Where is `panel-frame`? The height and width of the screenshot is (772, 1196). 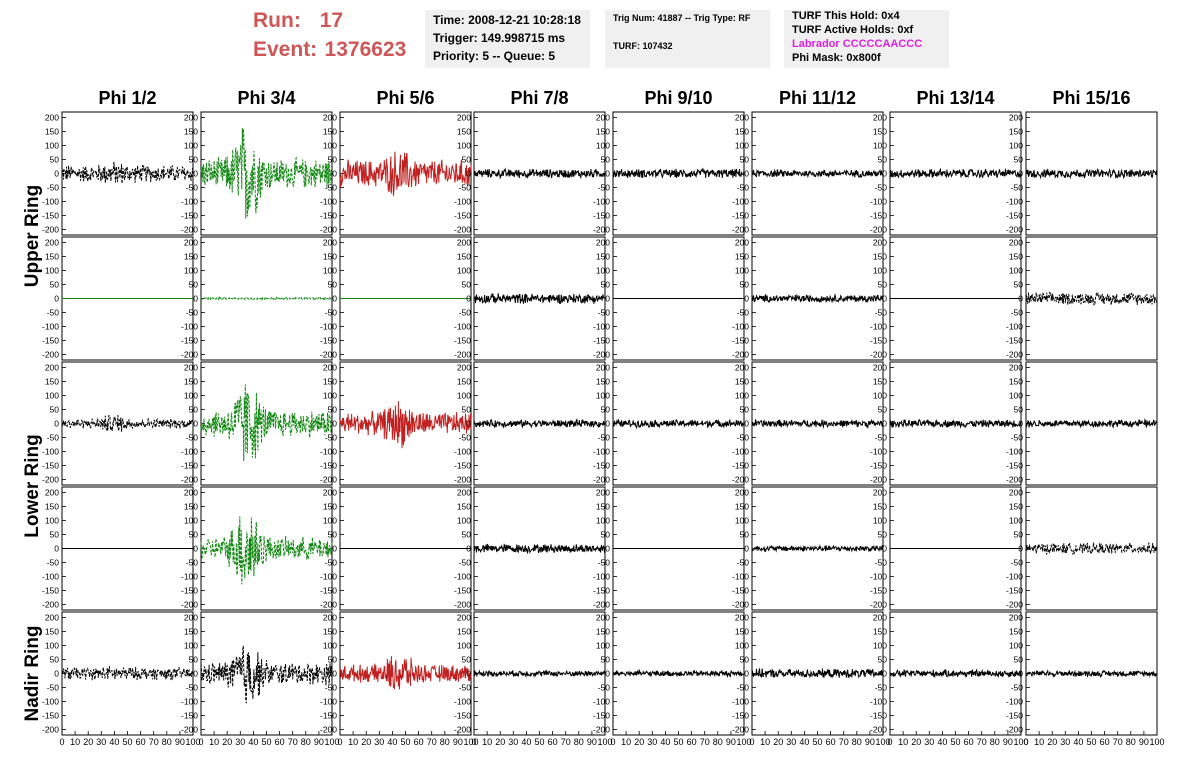
panel-frame is located at coordinates (1091, 548).